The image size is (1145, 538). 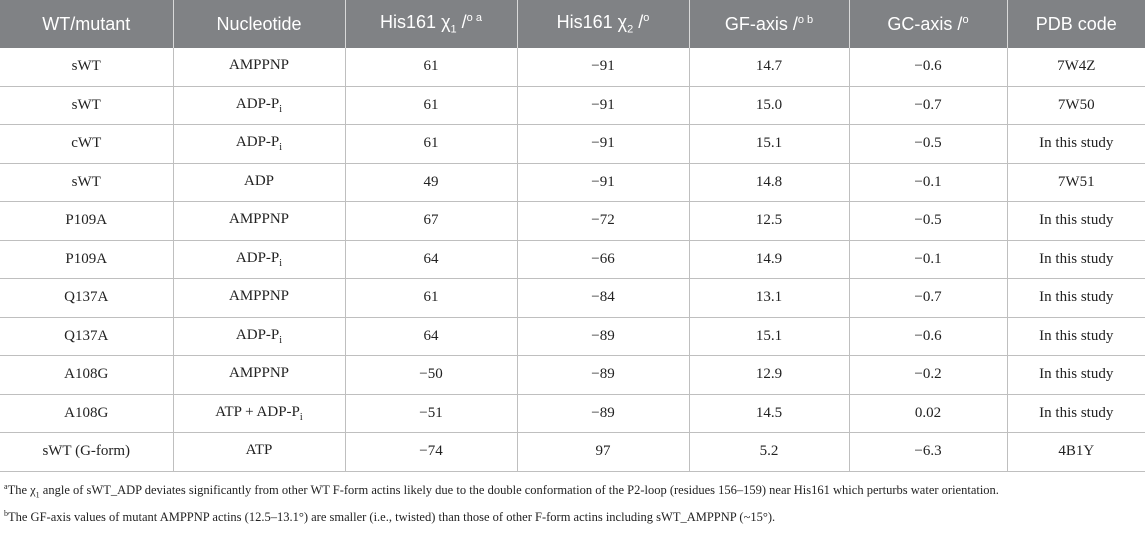 I want to click on cell-chi1: 67, so click(x=431, y=221).